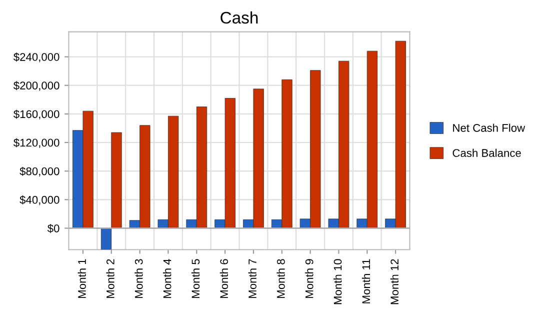  I want to click on y-tick-label: $200,000, so click(37, 86).